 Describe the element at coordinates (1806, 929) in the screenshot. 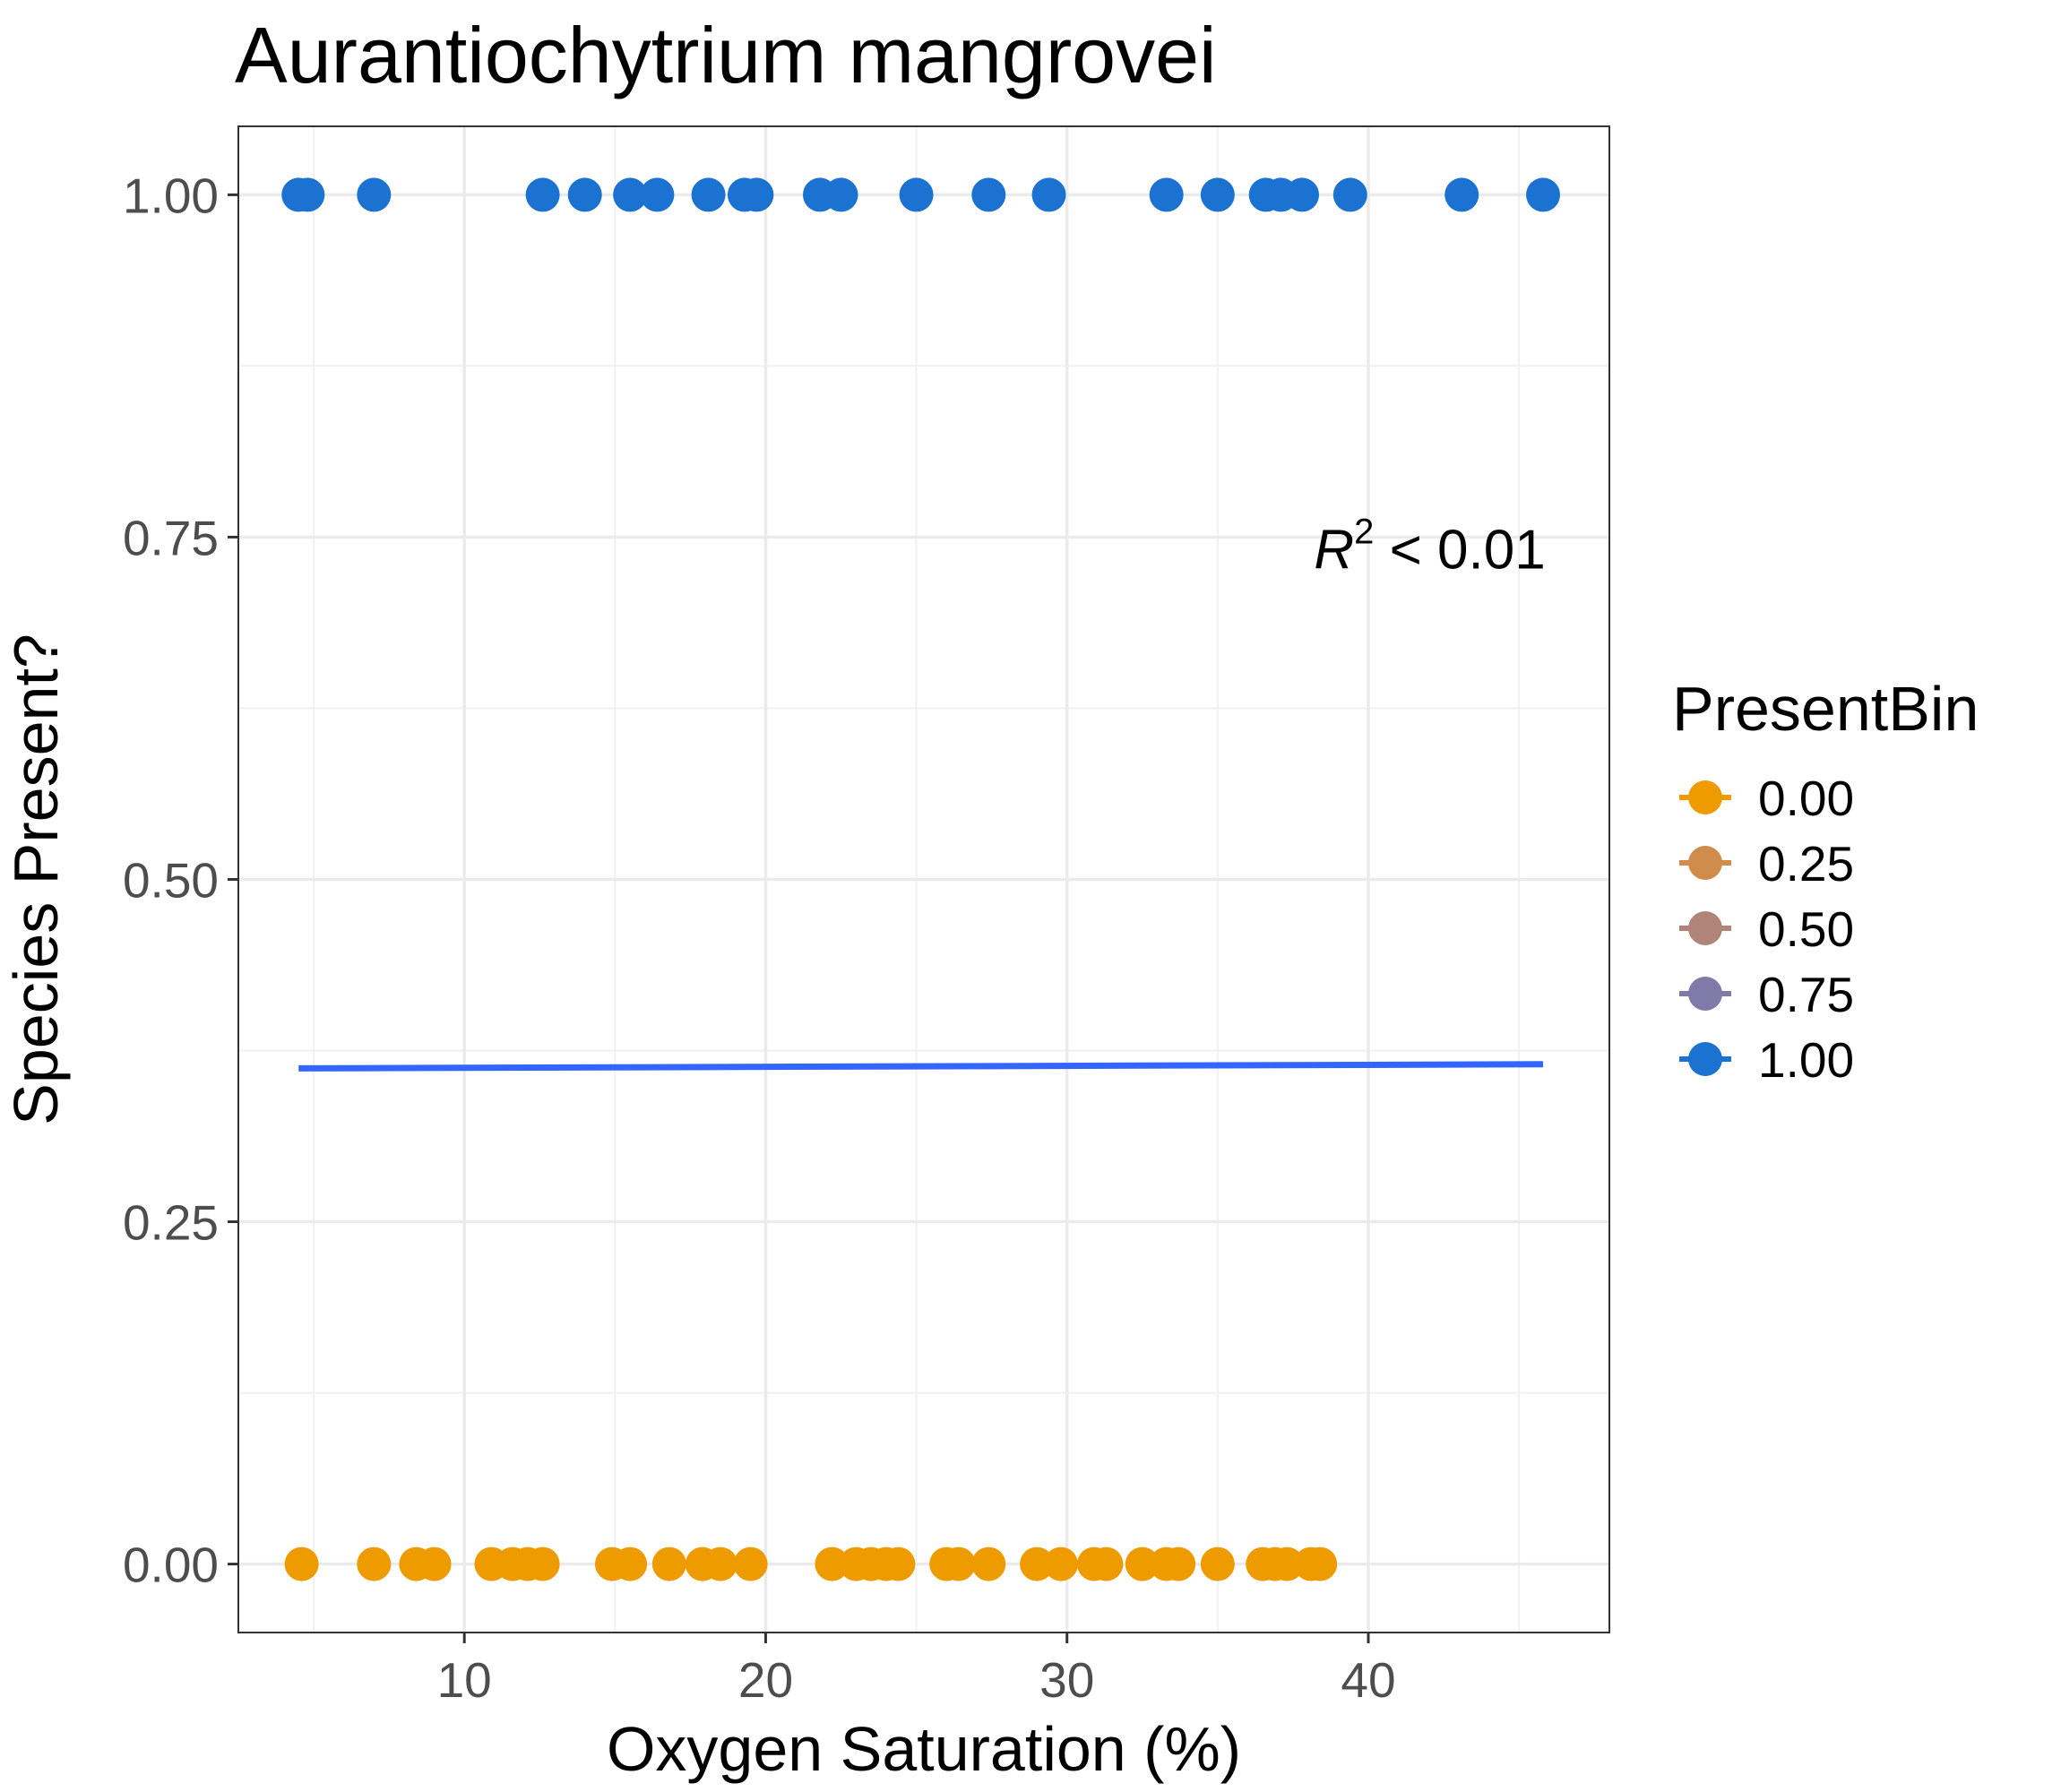

I see `legend-label: 0.50` at that location.